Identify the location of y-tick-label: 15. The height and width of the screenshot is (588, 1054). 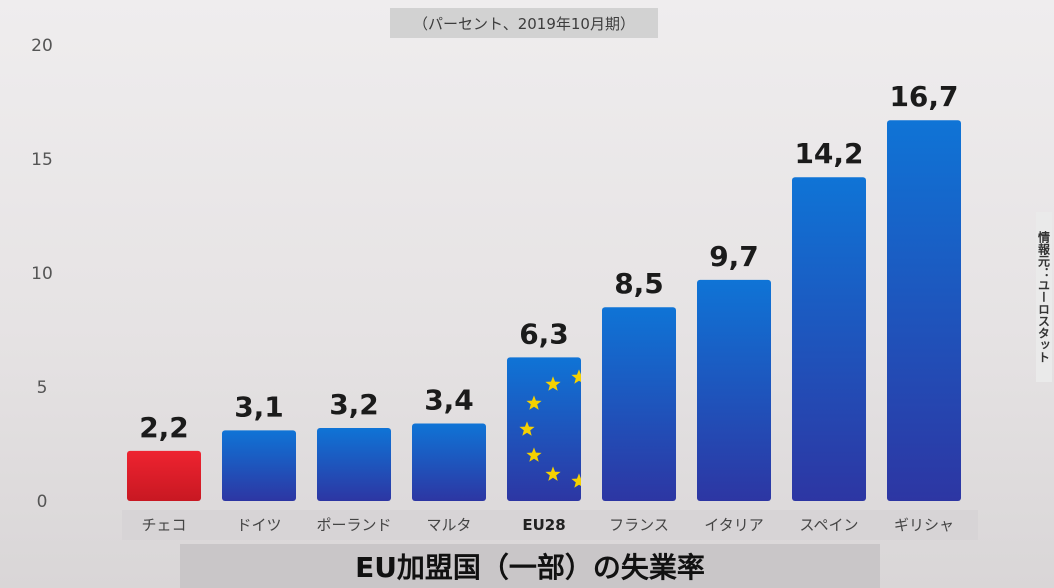
(42, 160).